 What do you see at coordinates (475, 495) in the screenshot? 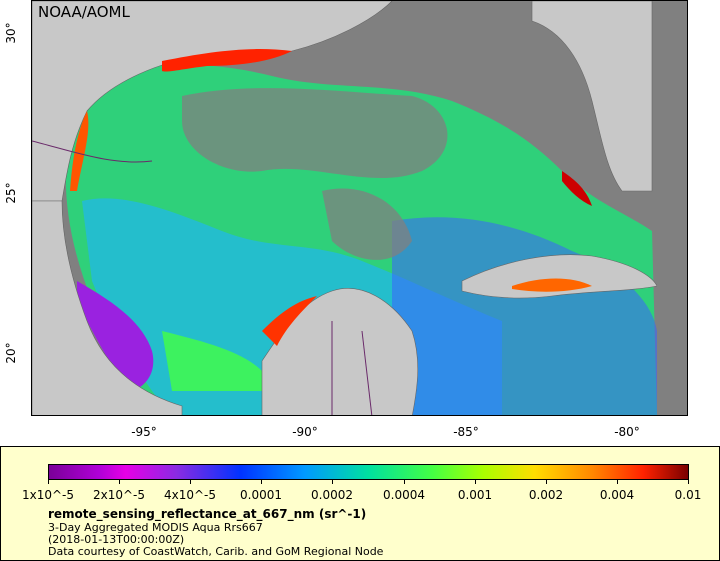
I see `colorbar-tick-label: 0.001` at bounding box center [475, 495].